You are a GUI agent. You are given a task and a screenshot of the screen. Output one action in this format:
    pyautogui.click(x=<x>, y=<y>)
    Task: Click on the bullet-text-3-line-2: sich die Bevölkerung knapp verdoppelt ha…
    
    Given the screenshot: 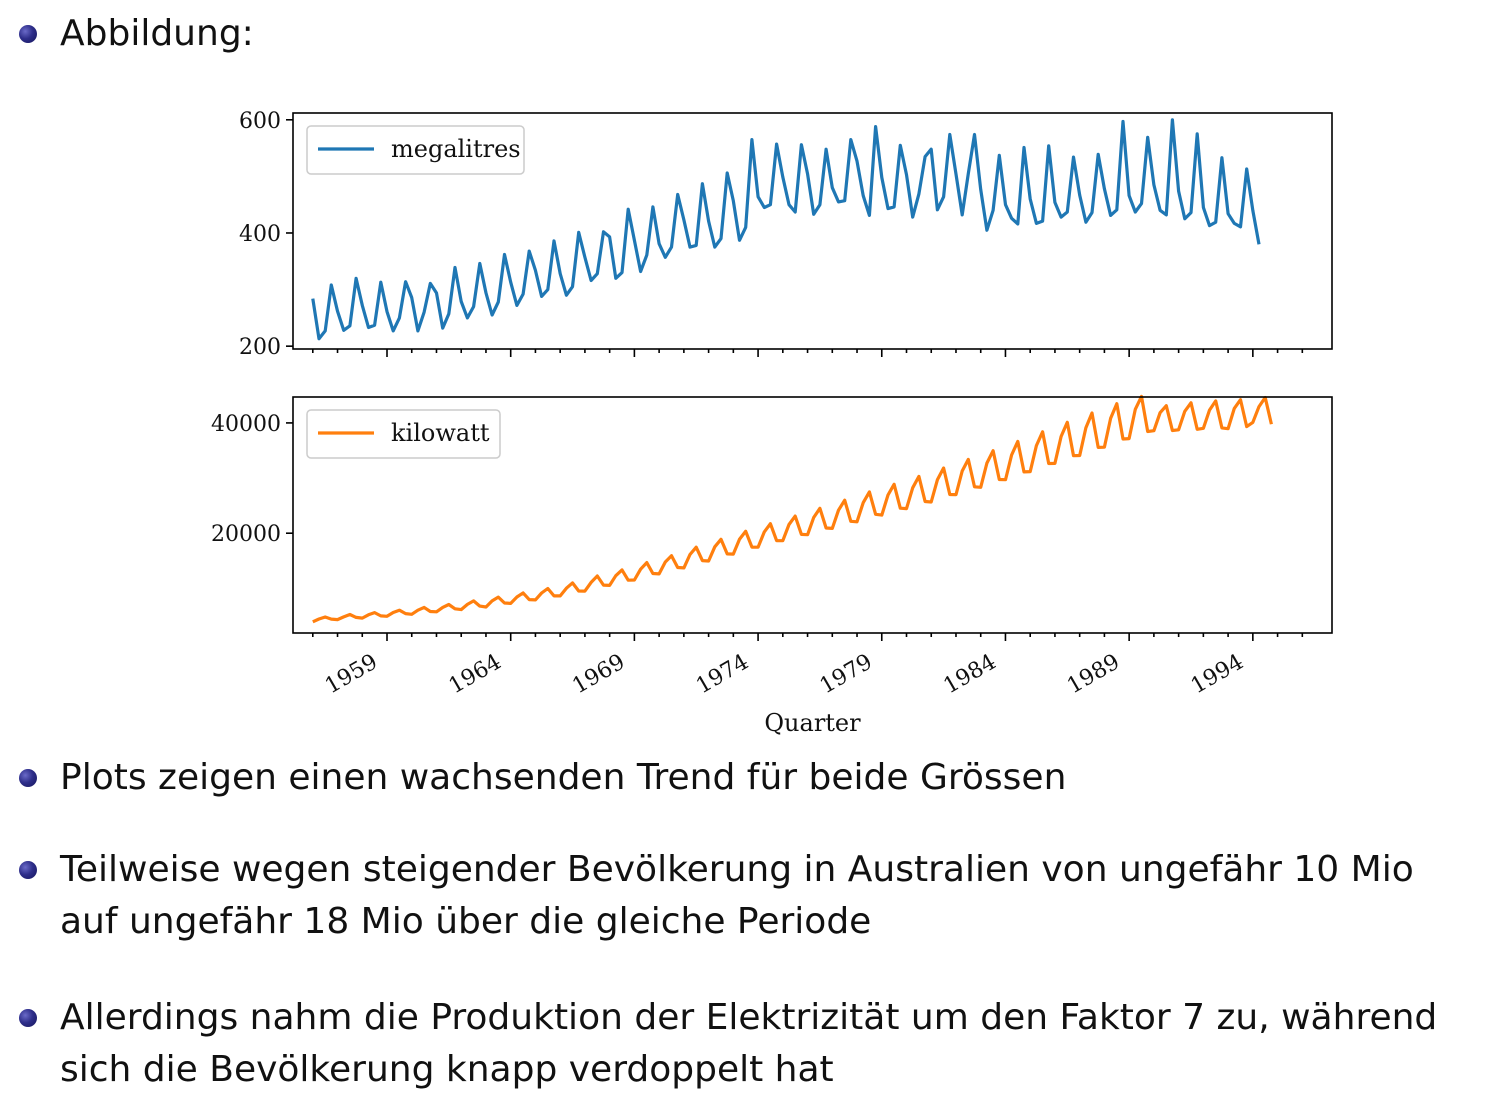 What is the action you would take?
    pyautogui.click(x=447, y=1069)
    